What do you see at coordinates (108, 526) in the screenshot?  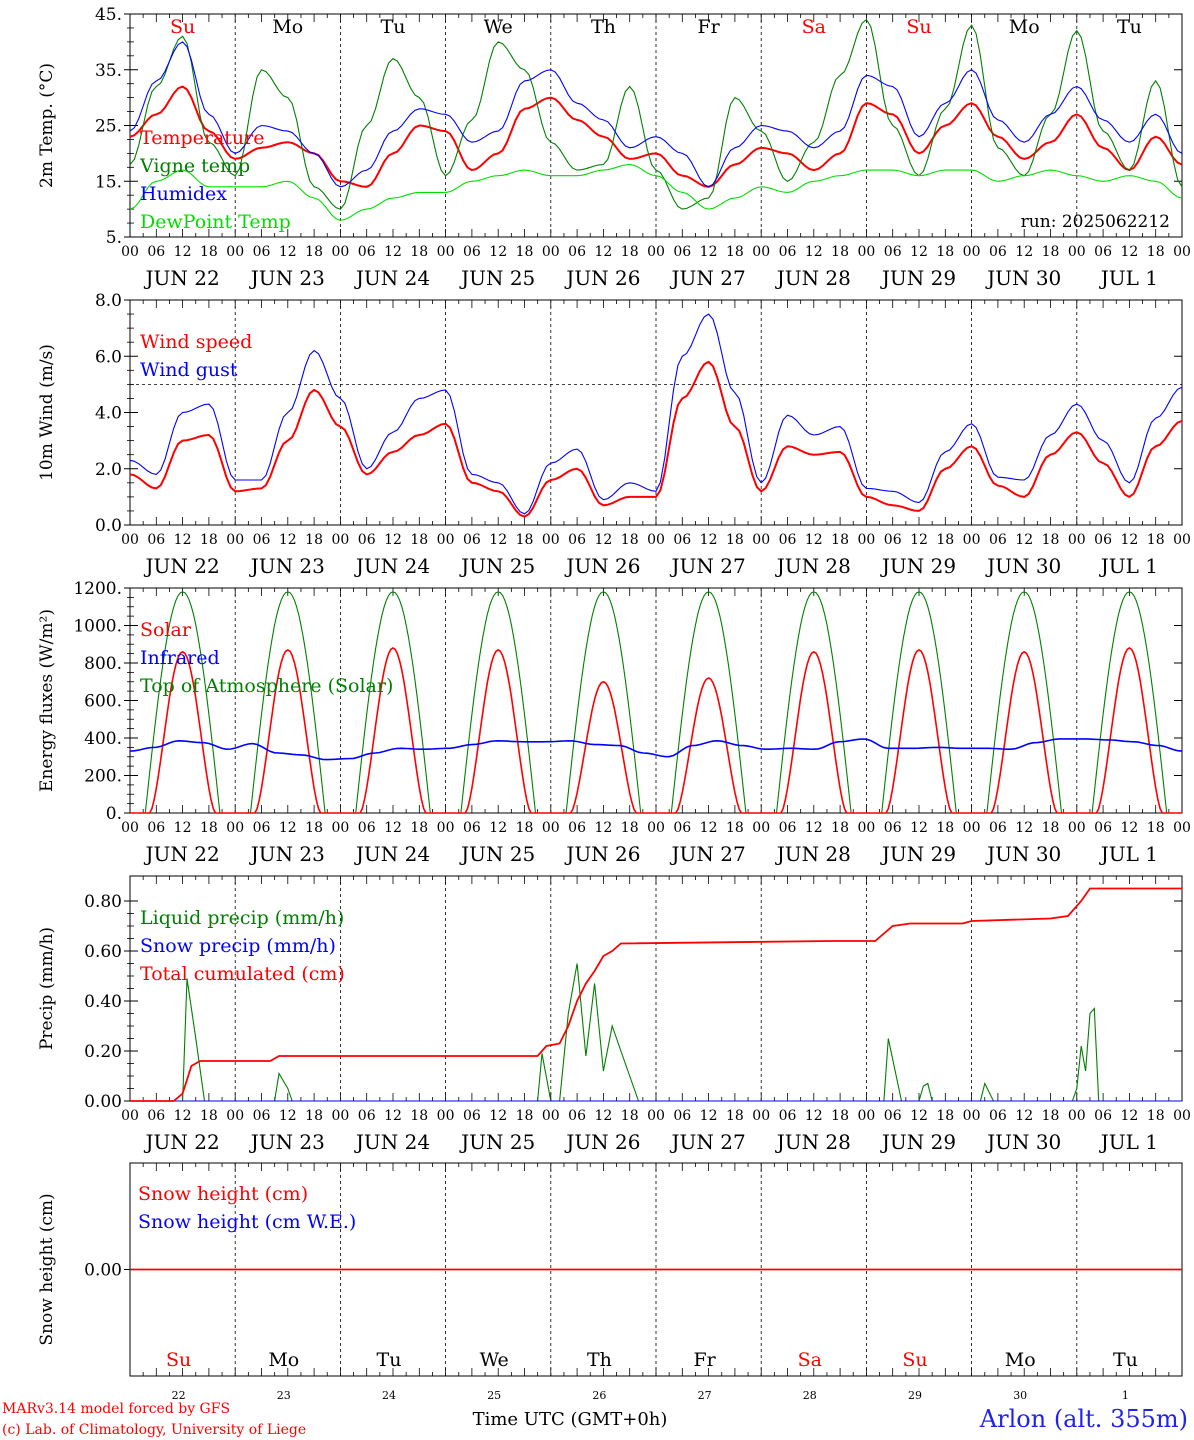 I see `y-tick-label: 0.0` at bounding box center [108, 526].